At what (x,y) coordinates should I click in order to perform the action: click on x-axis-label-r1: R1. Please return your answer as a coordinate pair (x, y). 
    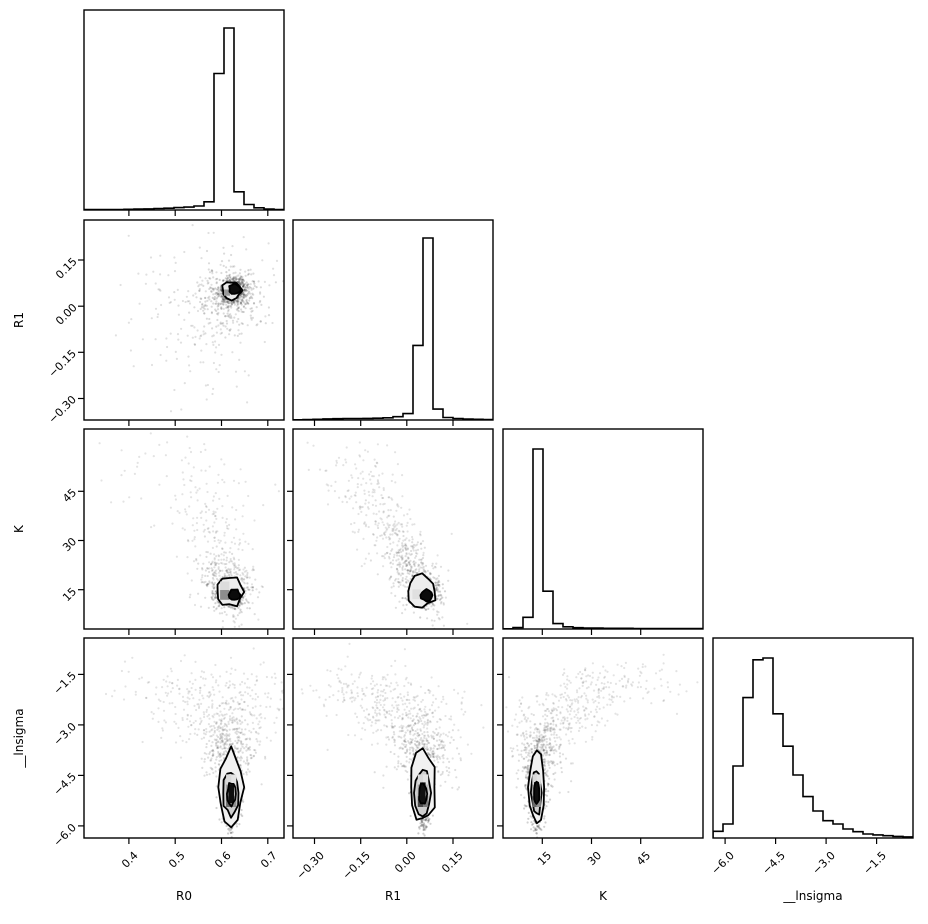
    Looking at the image, I should click on (393, 896).